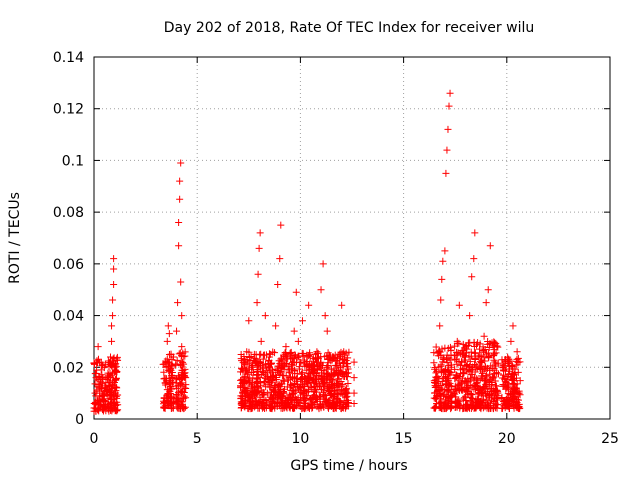  What do you see at coordinates (68, 110) in the screenshot?
I see `y-tick-label: 0.12` at bounding box center [68, 110].